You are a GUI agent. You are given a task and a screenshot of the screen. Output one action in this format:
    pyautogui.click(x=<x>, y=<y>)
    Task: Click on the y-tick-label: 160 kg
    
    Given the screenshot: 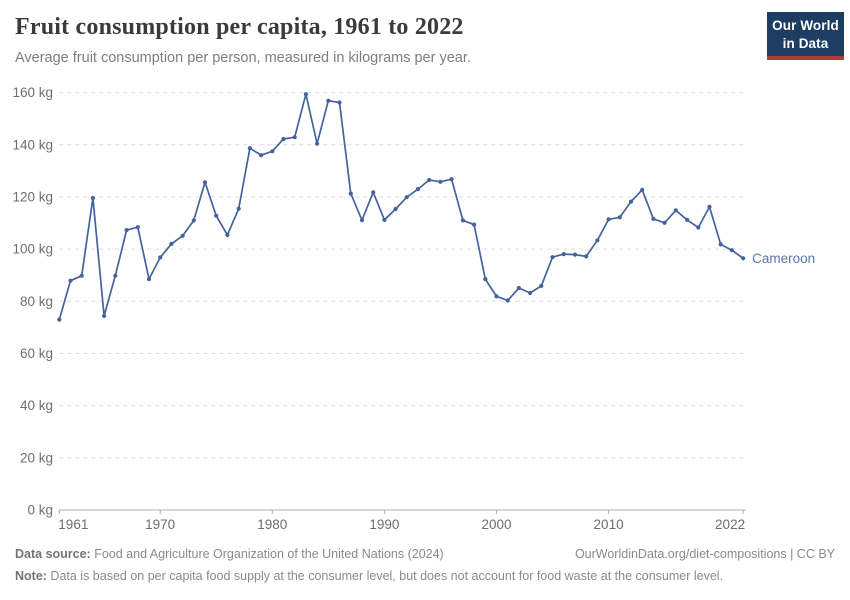 What is the action you would take?
    pyautogui.click(x=32, y=92)
    